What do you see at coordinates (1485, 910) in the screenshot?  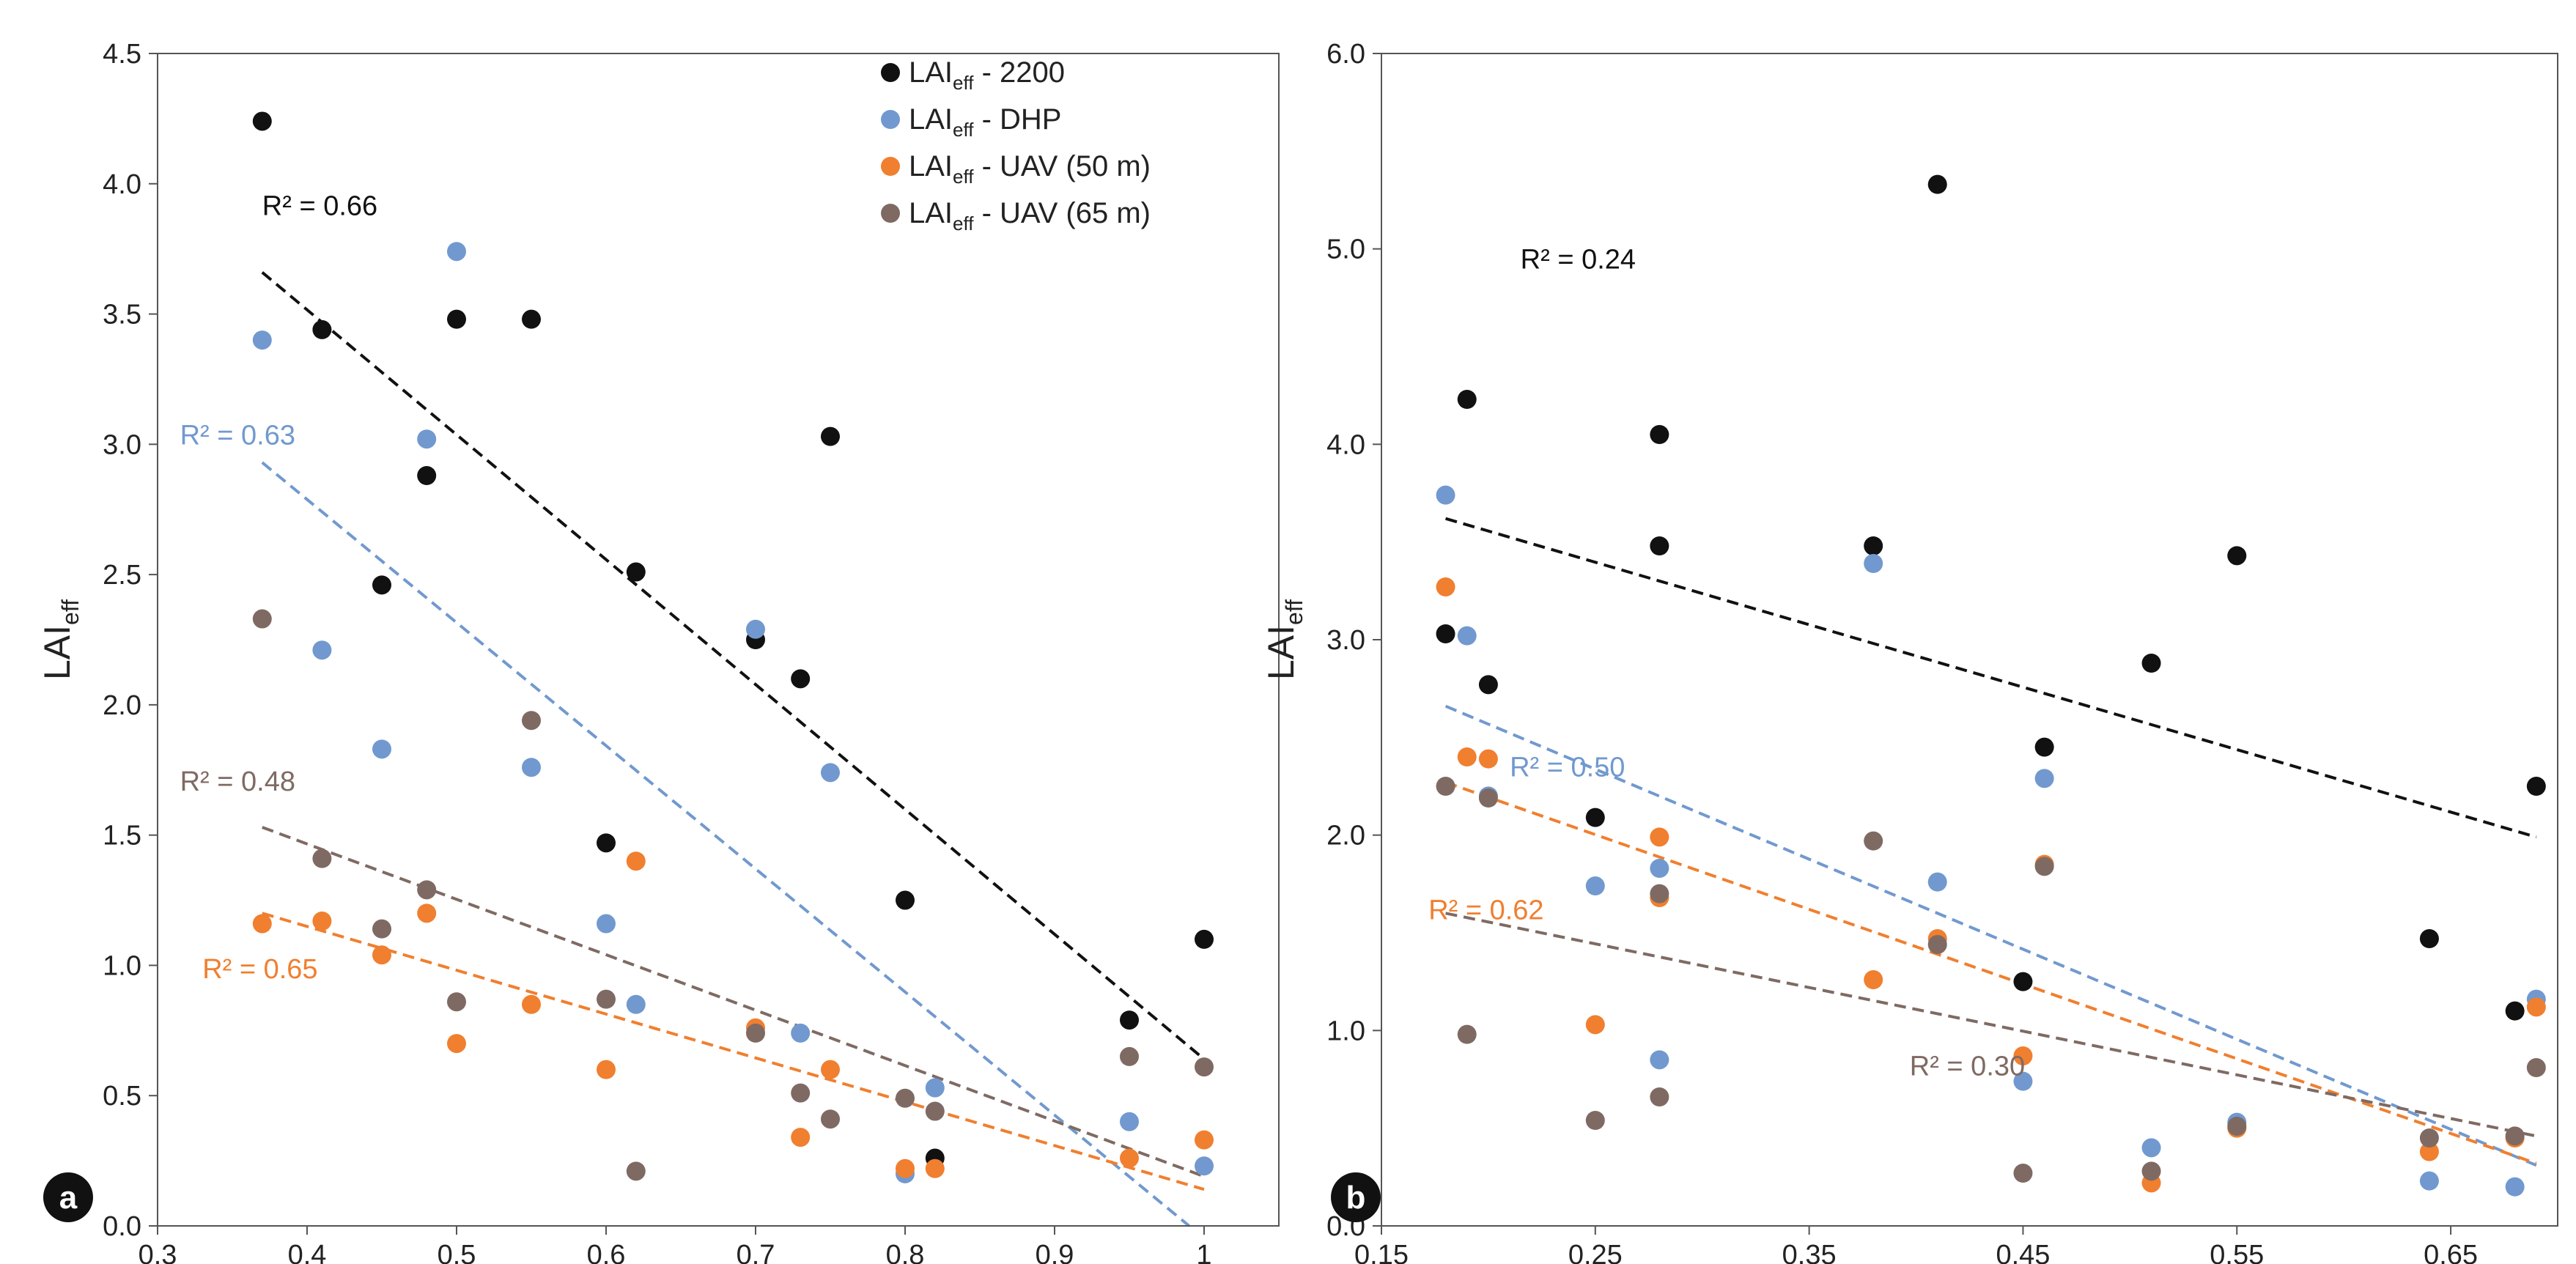 I see `r-squared-label: R² = 0.62` at bounding box center [1485, 910].